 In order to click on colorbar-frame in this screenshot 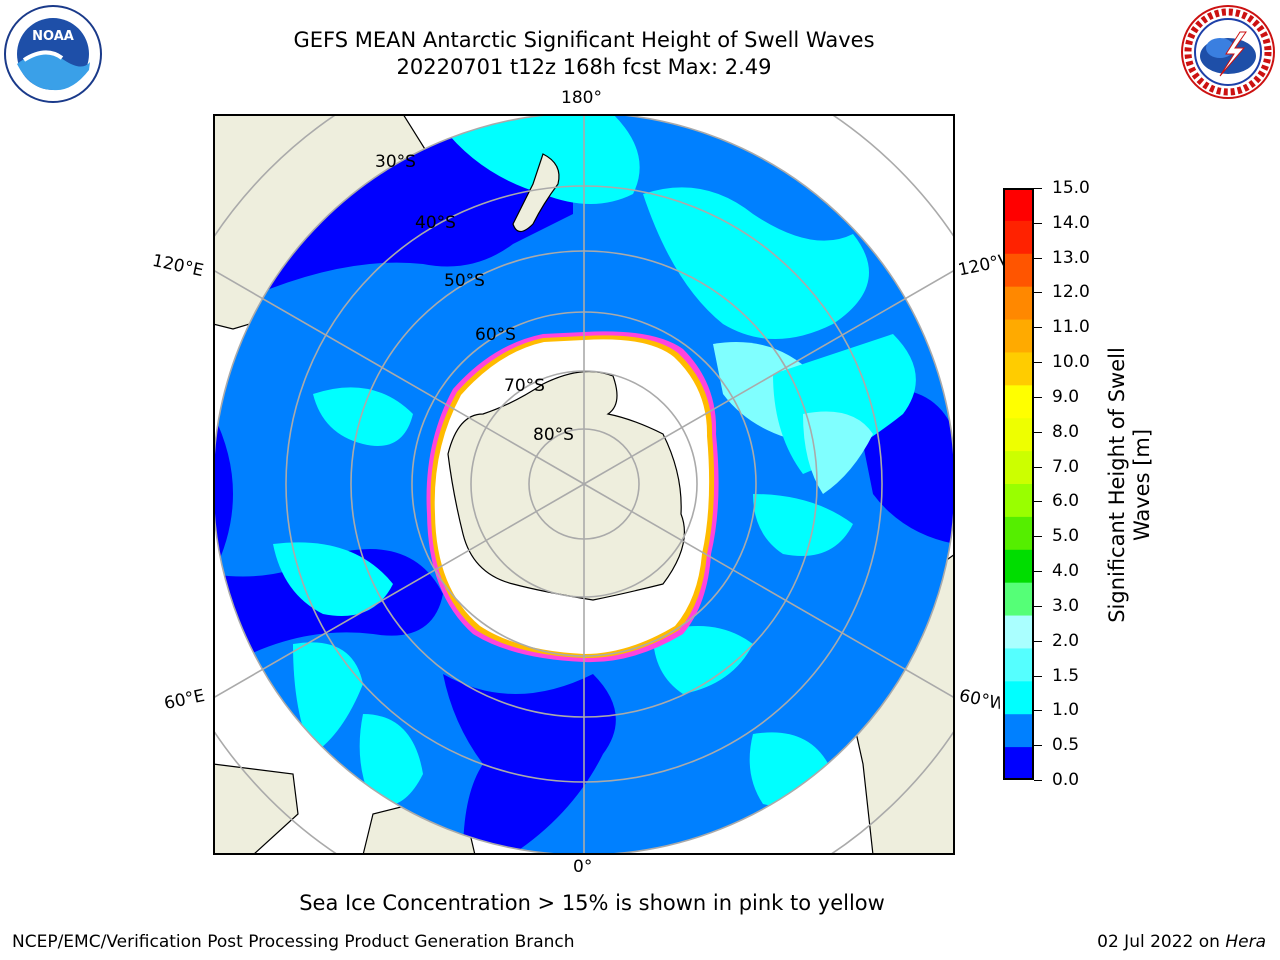, I will do `click(1018, 484)`.